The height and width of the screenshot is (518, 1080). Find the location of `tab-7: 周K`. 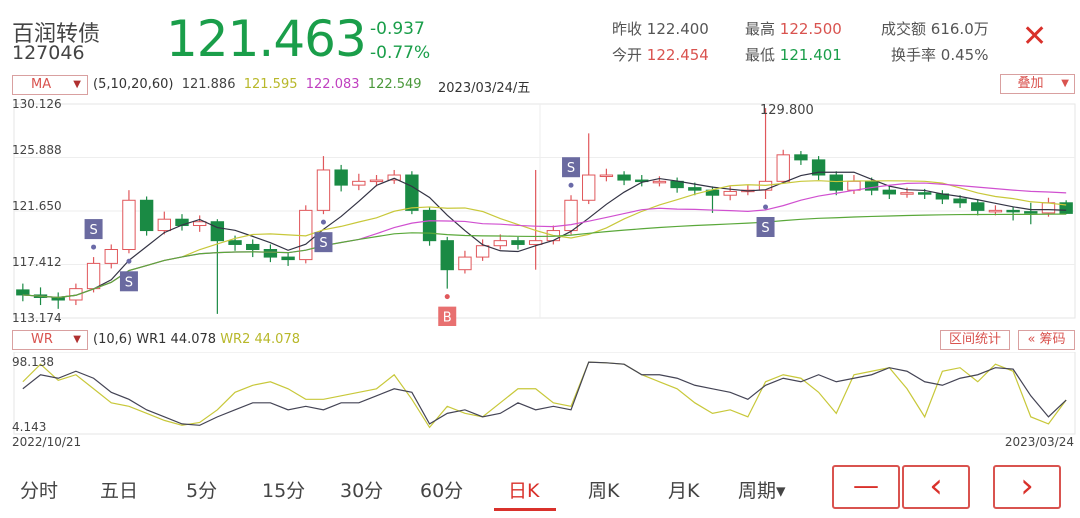

tab-7: 周K is located at coordinates (604, 491).